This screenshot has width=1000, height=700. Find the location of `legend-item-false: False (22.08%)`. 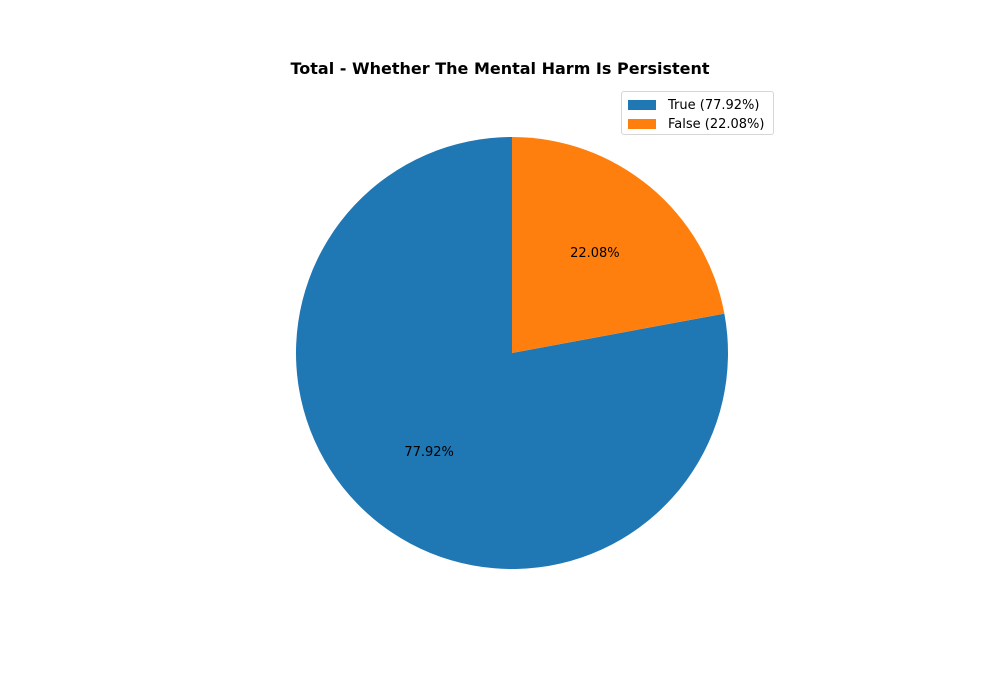

legend-item-false: False (22.08%) is located at coordinates (696, 124).